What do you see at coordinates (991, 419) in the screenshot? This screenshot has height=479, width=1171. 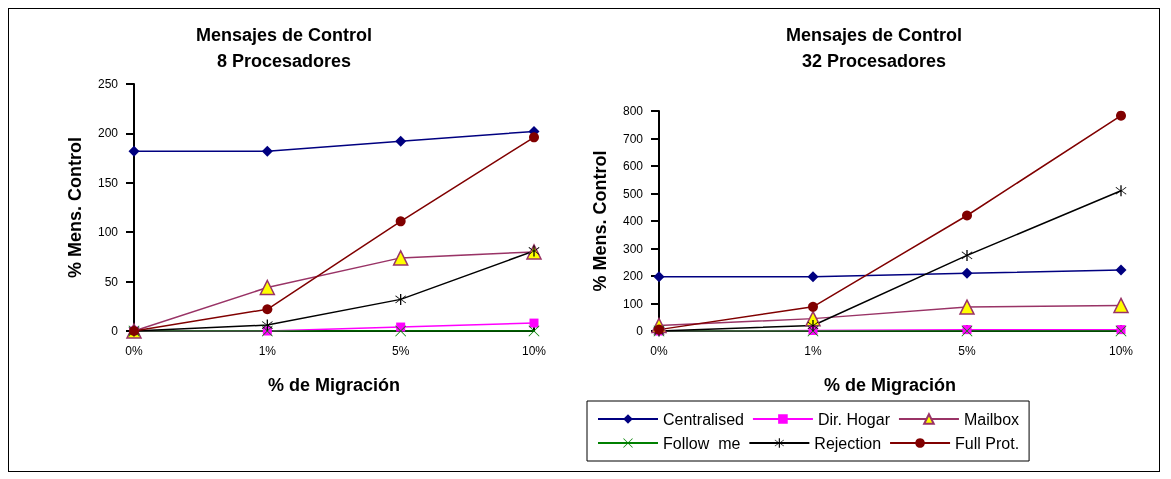 I see `legend-label: Mailbox` at bounding box center [991, 419].